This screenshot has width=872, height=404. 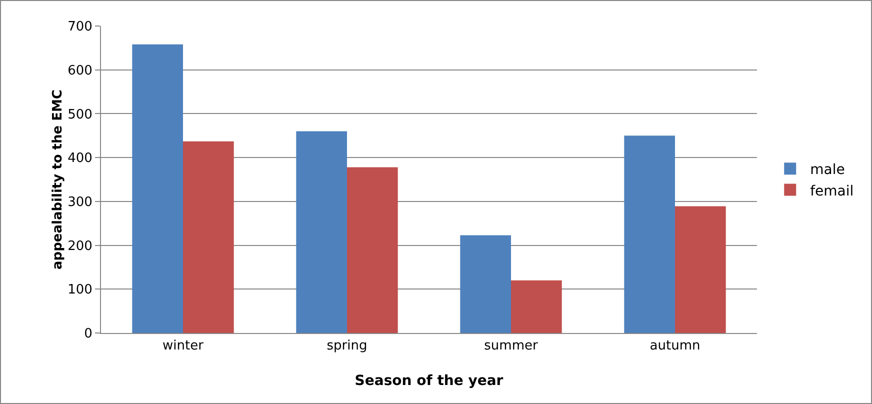 What do you see at coordinates (827, 170) in the screenshot?
I see `legend-label: male` at bounding box center [827, 170].